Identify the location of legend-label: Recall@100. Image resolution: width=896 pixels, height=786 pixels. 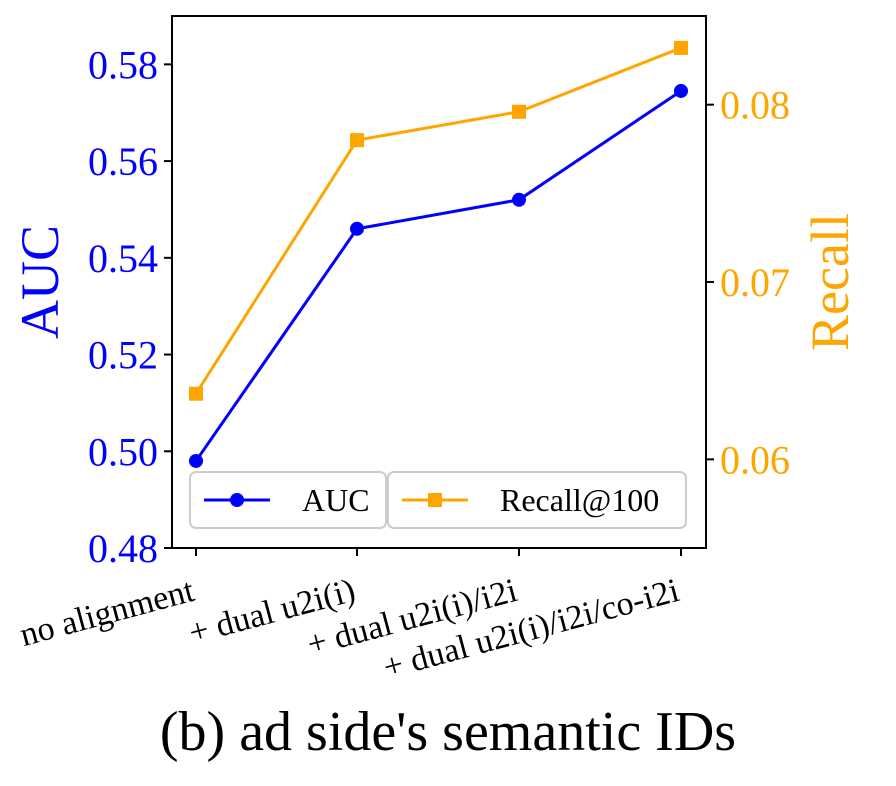
(579, 500).